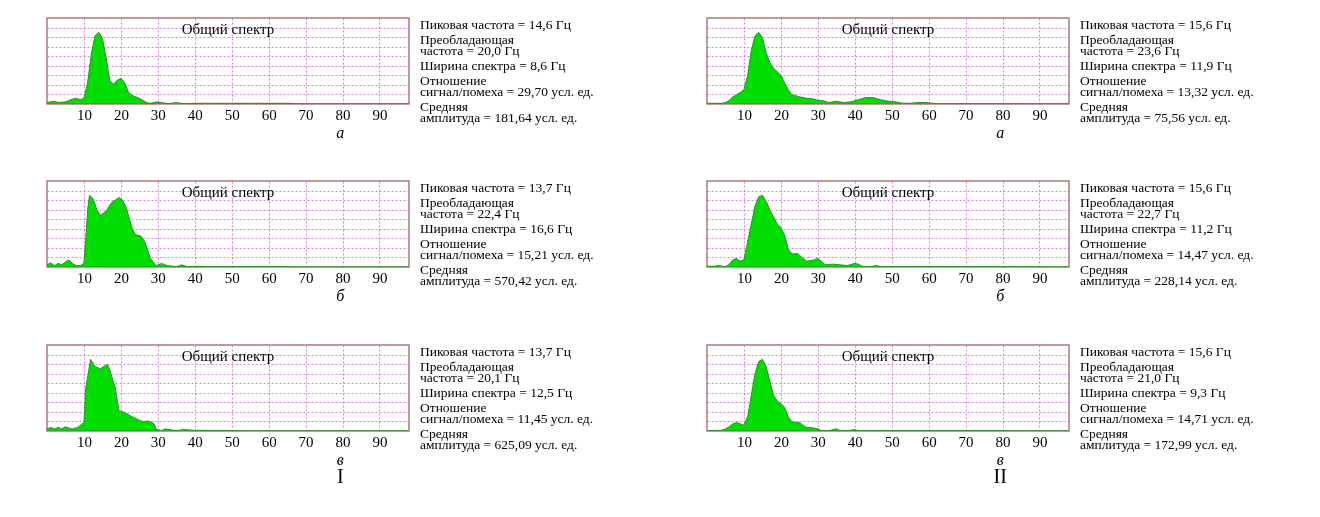 The width and height of the screenshot is (1320, 517). I want to click on text: Отношение сигнал/помеха = 14,47 усл. ед., so click(1167, 249).